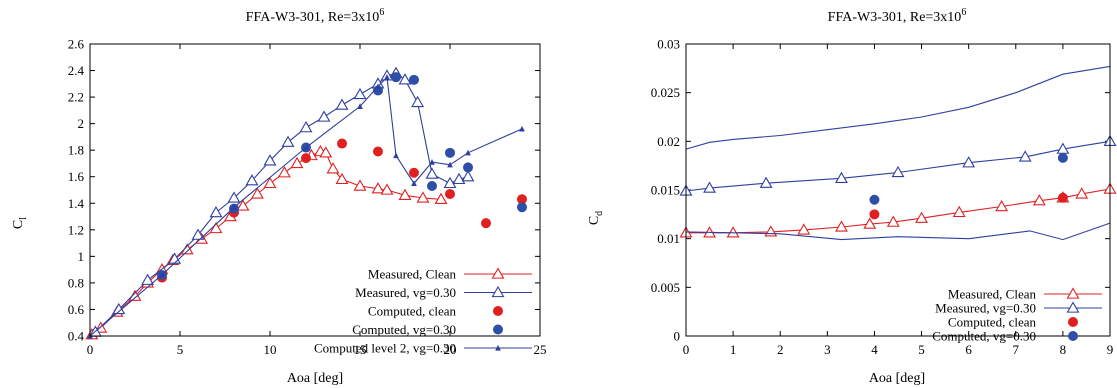  Describe the element at coordinates (827, 349) in the screenshot. I see `x-tick-label: 3` at that location.